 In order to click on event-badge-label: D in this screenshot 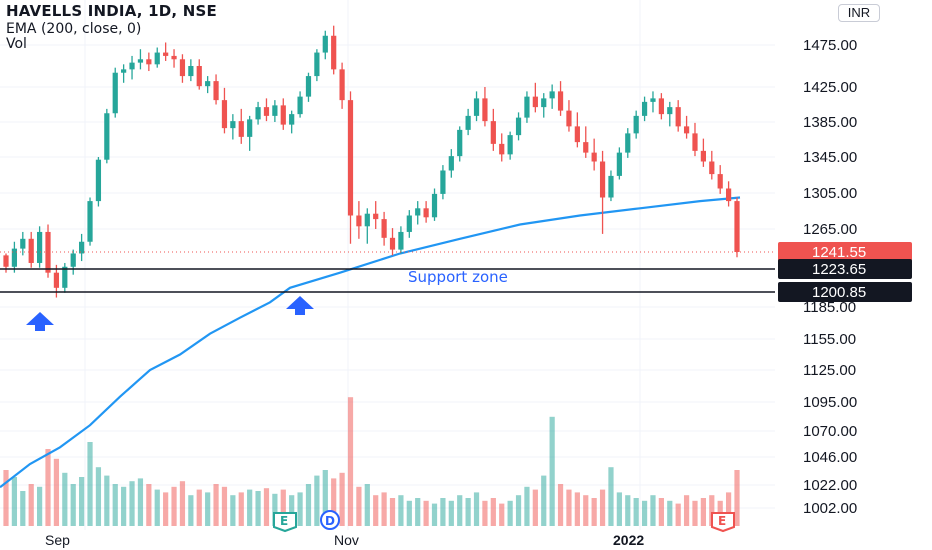, I will do `click(330, 521)`.